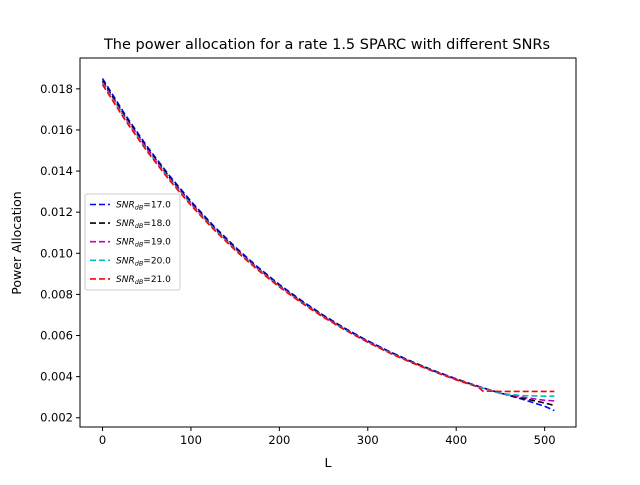 This screenshot has height=485, width=640. Describe the element at coordinates (56, 253) in the screenshot. I see `y-tick-label: 0.010` at that location.